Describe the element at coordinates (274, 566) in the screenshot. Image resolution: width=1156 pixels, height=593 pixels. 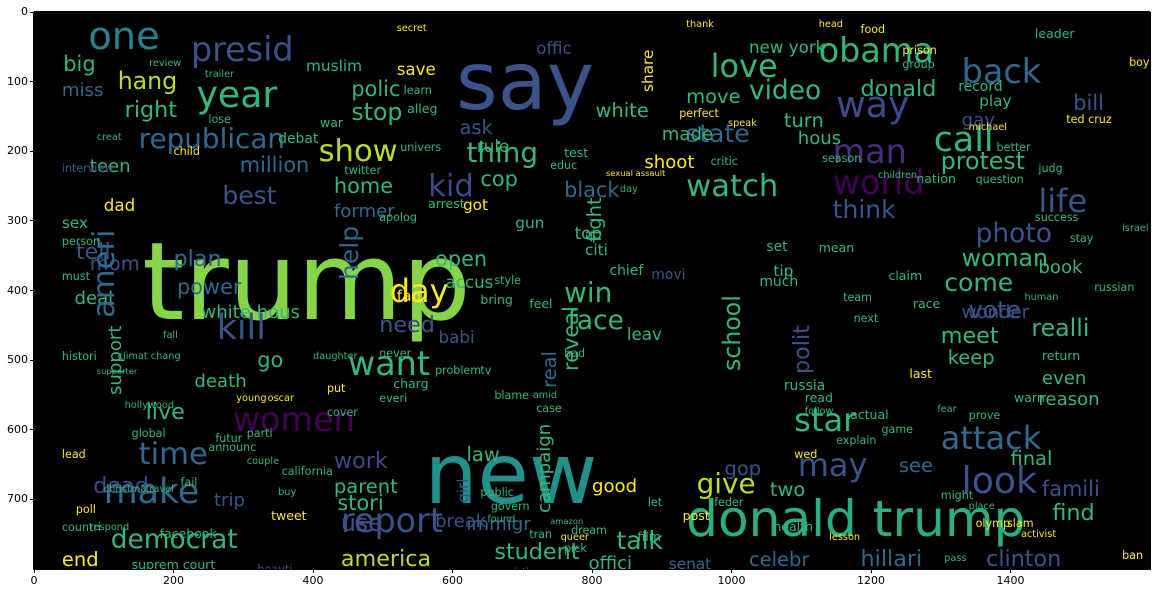
I see `word-beauti: beauti` at that location.